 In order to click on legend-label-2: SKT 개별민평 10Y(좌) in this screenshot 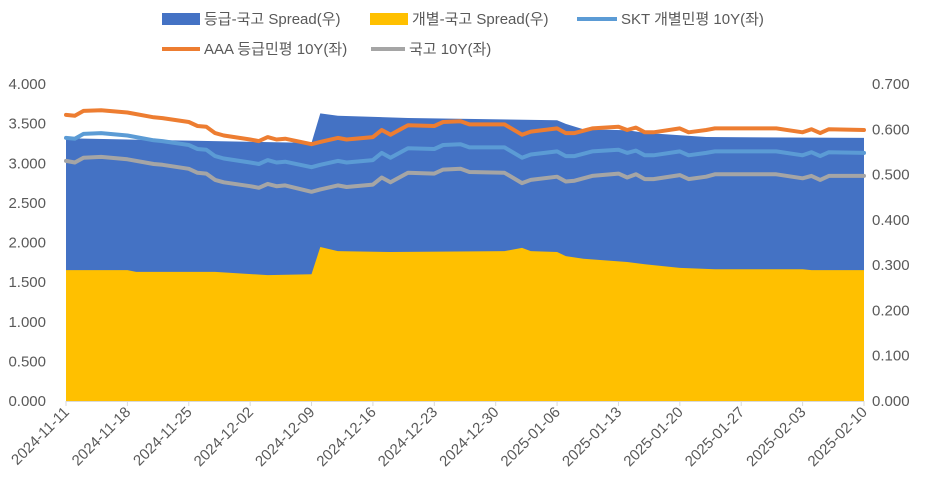, I will do `click(692, 19)`.